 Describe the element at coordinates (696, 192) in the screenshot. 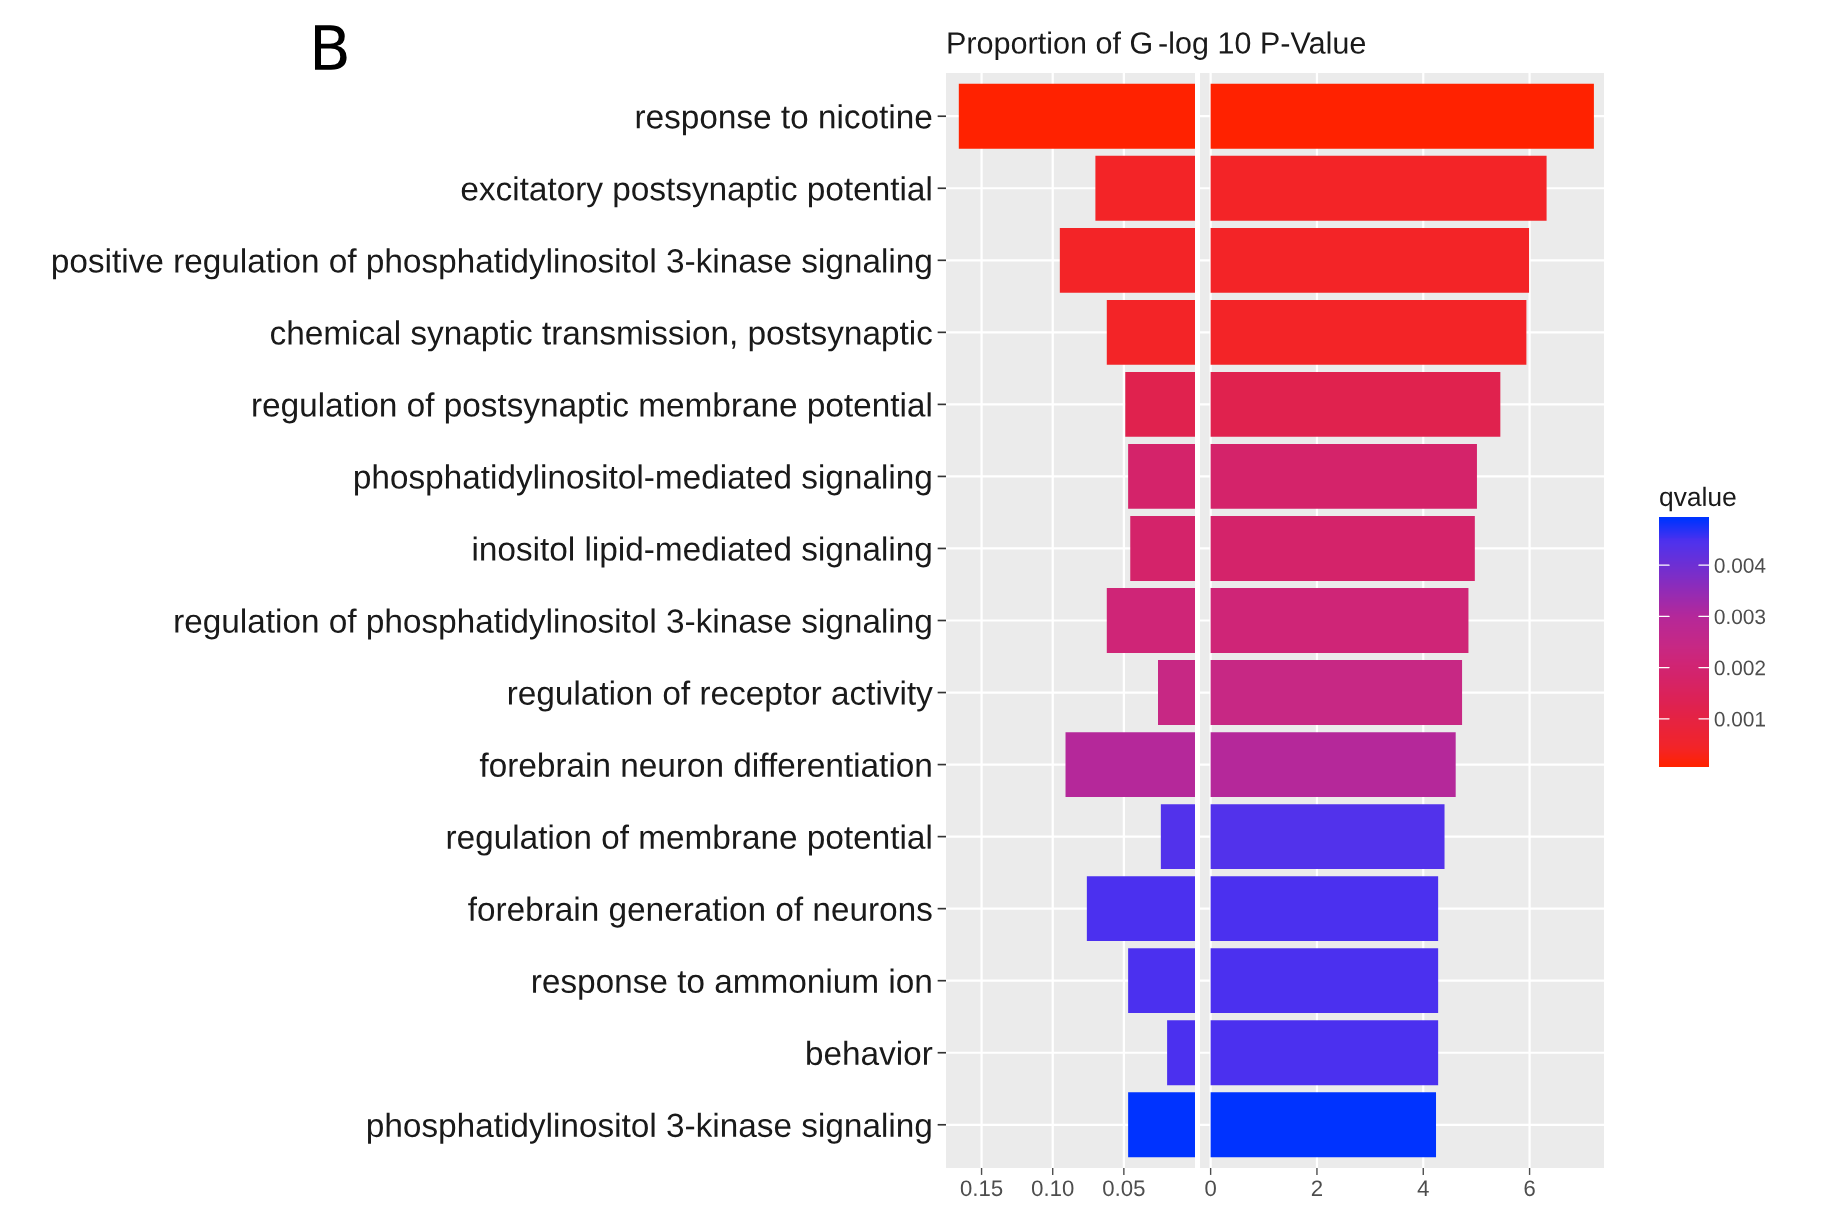

I see `y-tick-label: excitatory postsynaptic potential` at that location.